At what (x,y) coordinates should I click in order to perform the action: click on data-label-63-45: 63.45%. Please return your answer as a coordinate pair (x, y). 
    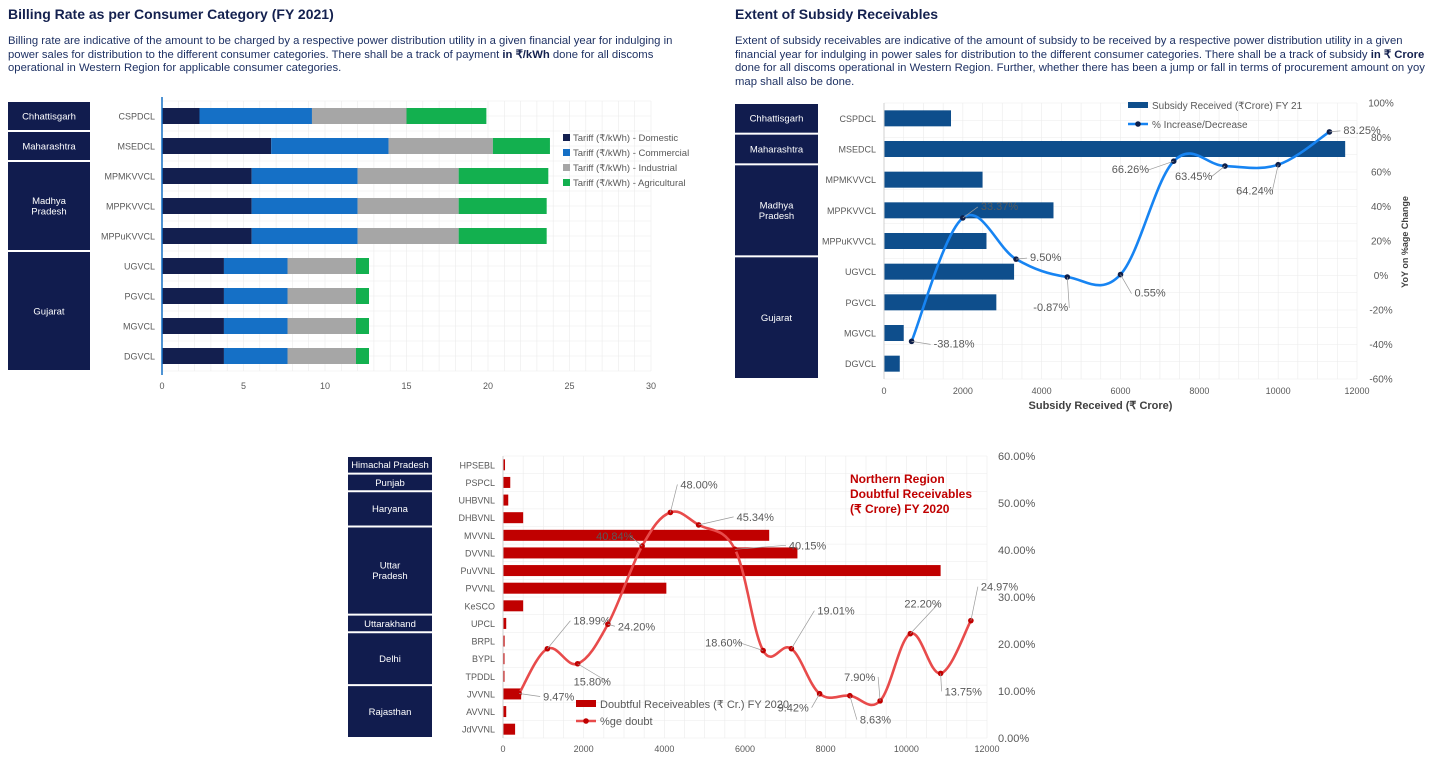
    Looking at the image, I should click on (1194, 177).